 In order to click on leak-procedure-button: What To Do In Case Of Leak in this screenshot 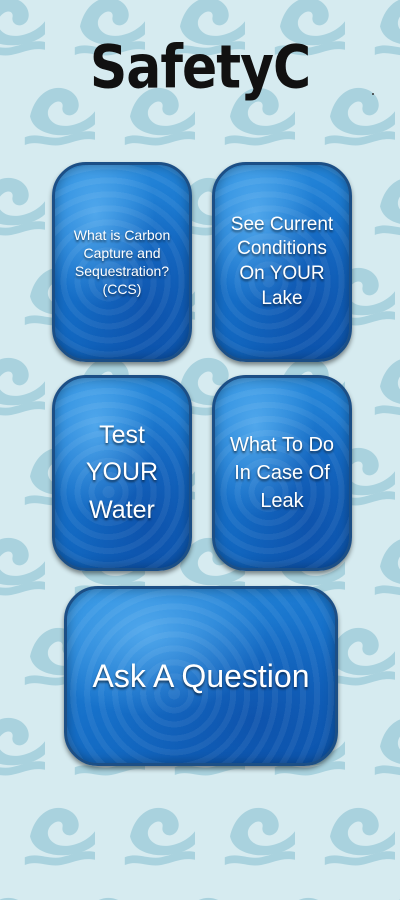, I will do `click(282, 473)`.